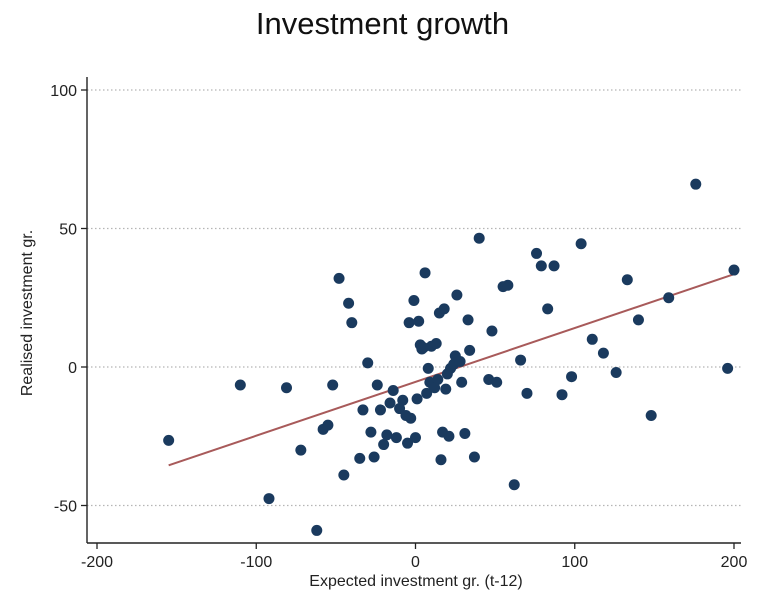 This screenshot has width=765, height=597. Describe the element at coordinates (415, 581) in the screenshot. I see `x-axis-label: Expected investment gr. (t-12)` at that location.